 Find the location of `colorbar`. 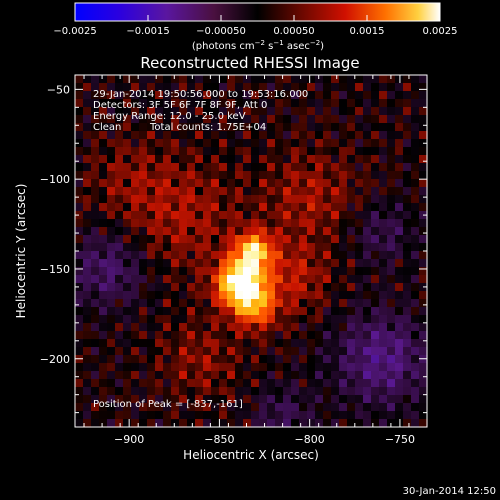

colorbar is located at coordinates (257, 12).